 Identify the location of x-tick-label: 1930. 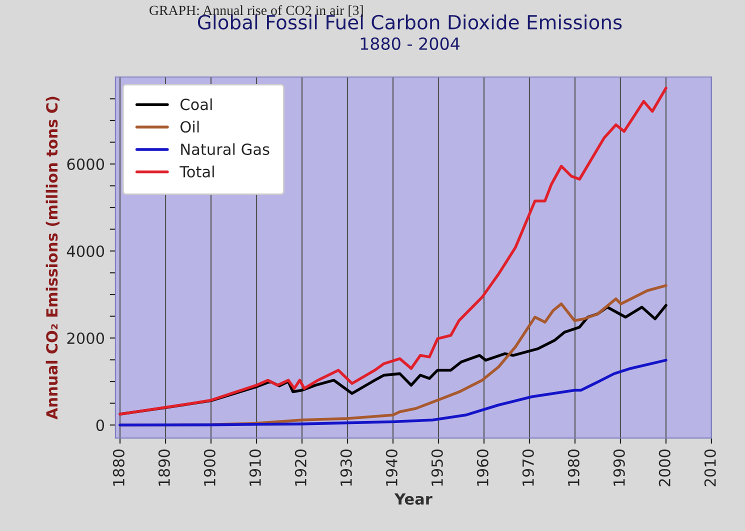
(346, 468).